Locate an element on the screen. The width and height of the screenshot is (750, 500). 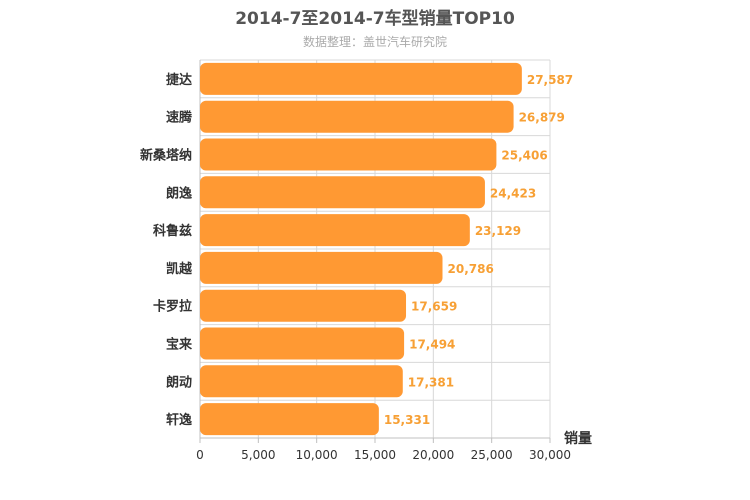
data-label: 24,423 is located at coordinates (513, 193).